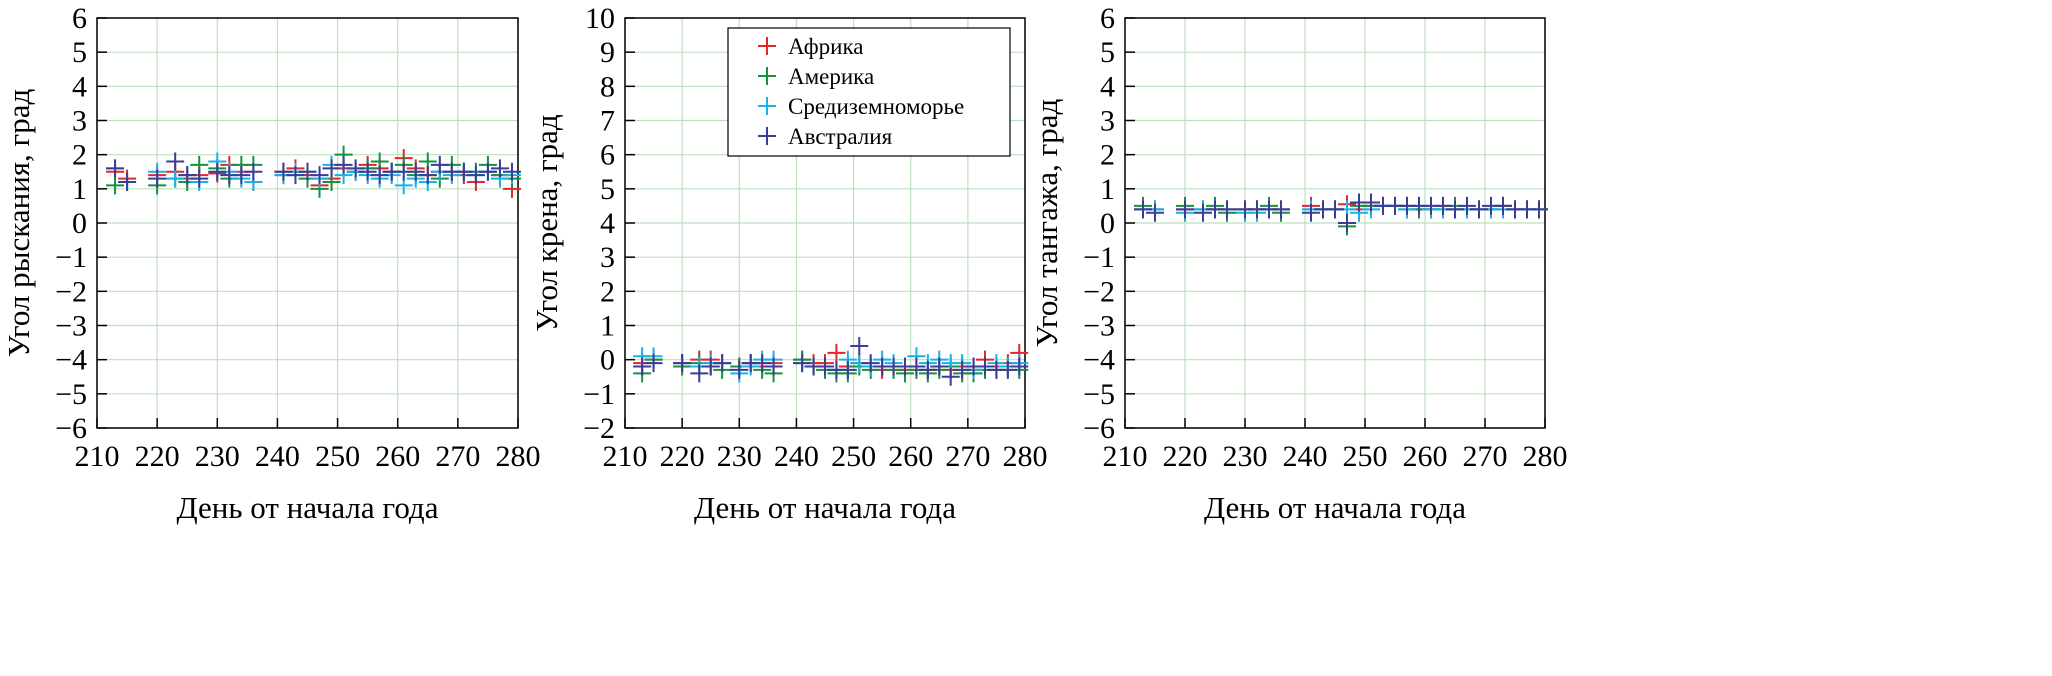  Describe the element at coordinates (840, 136) in the screenshot. I see `legend-label: Австралия` at that location.